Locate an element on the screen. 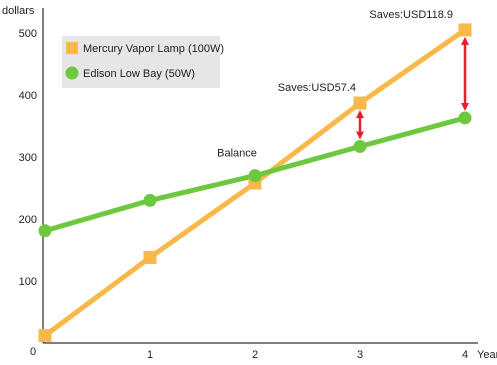  y-tick-label: 400 is located at coordinates (28, 96).